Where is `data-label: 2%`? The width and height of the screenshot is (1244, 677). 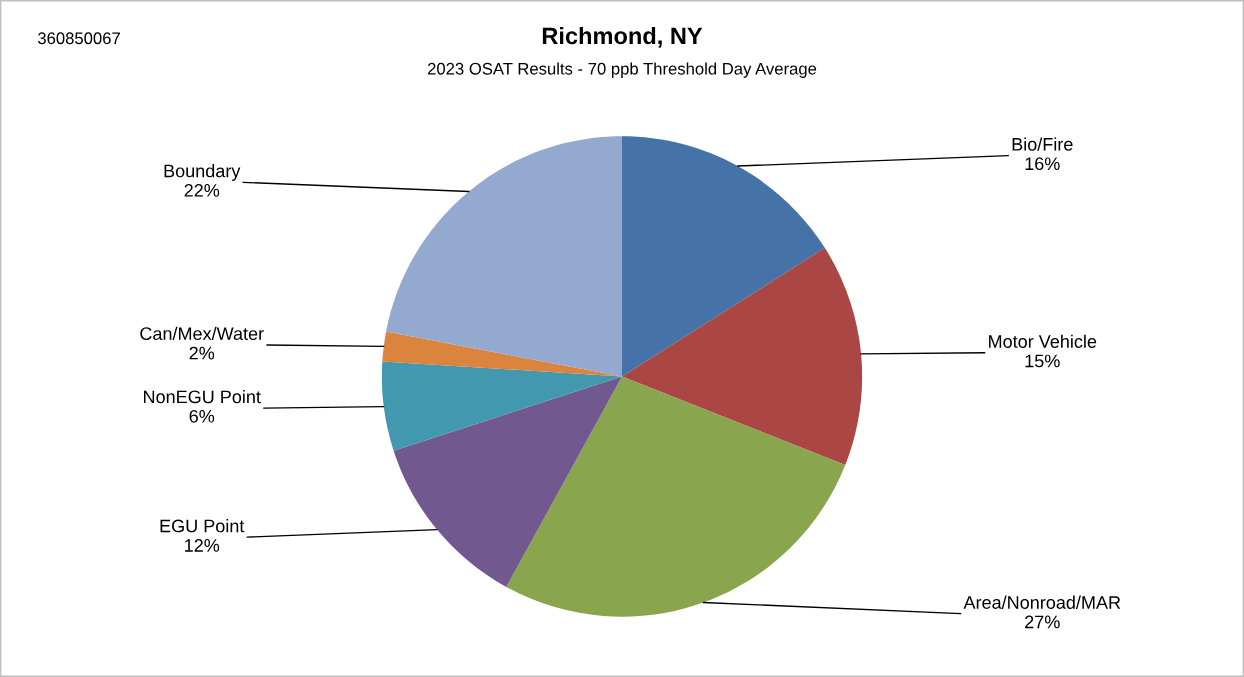 data-label: 2% is located at coordinates (202, 353).